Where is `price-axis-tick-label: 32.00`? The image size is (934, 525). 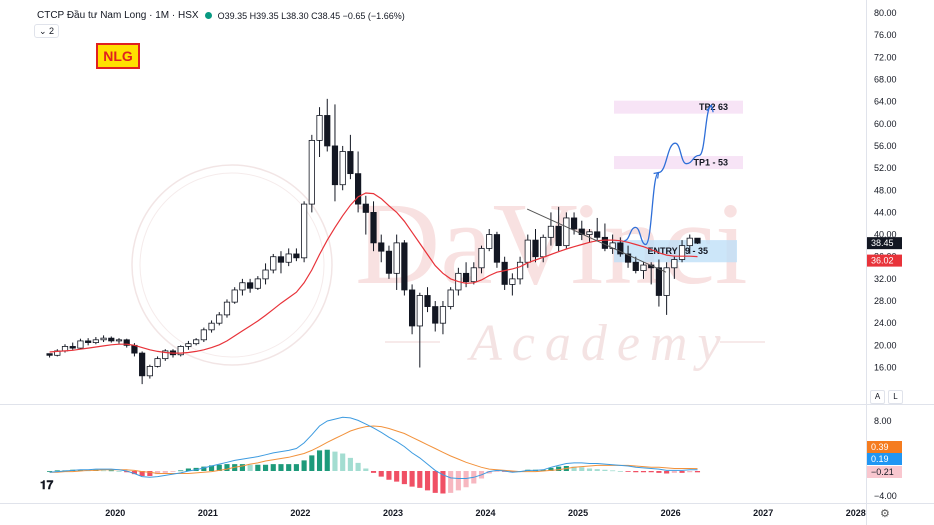
price-axis-tick-label: 32.00 is located at coordinates (885, 279).